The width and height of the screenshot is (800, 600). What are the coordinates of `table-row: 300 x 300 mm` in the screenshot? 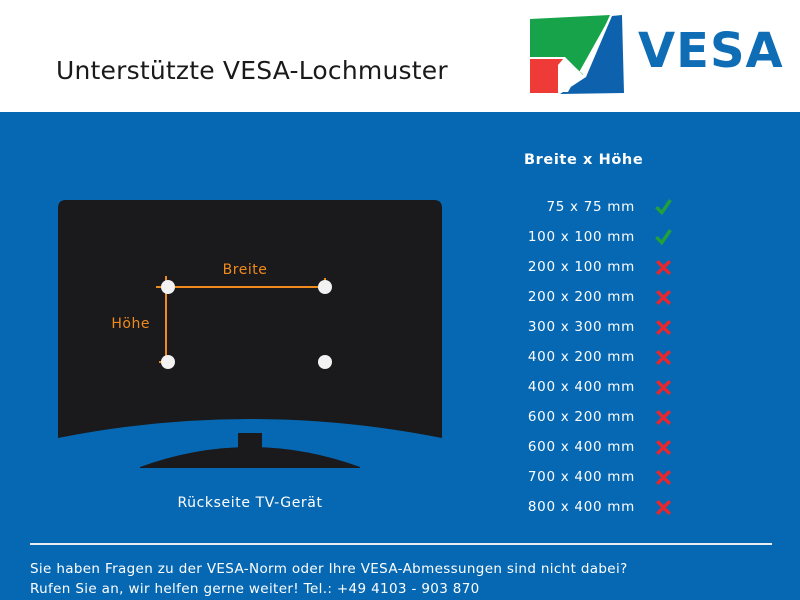 It's located at (610, 327).